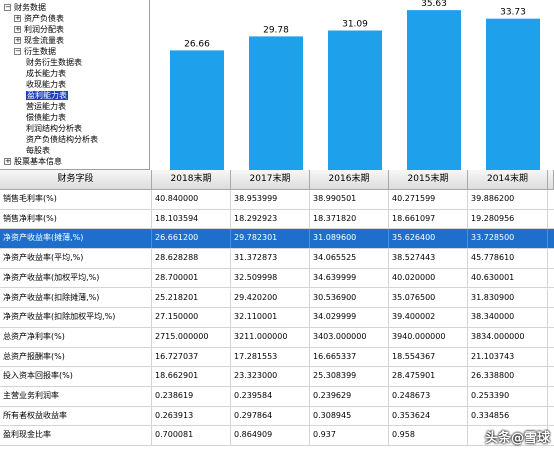  Describe the element at coordinates (191, 337) in the screenshot. I see `row-value-cell: 2715.000000` at that location.